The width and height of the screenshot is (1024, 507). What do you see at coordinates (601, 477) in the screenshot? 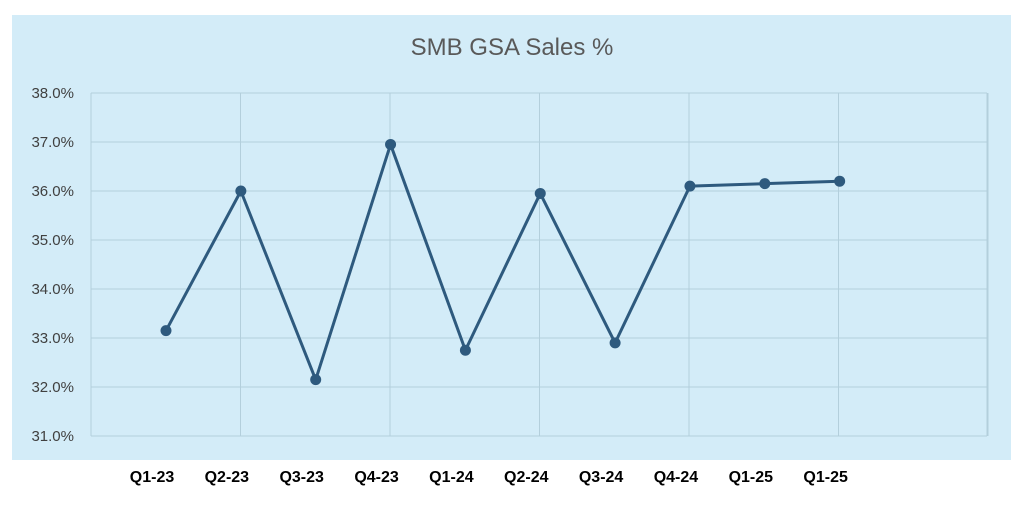
I see `x-tick-label: Q3-24` at bounding box center [601, 477].